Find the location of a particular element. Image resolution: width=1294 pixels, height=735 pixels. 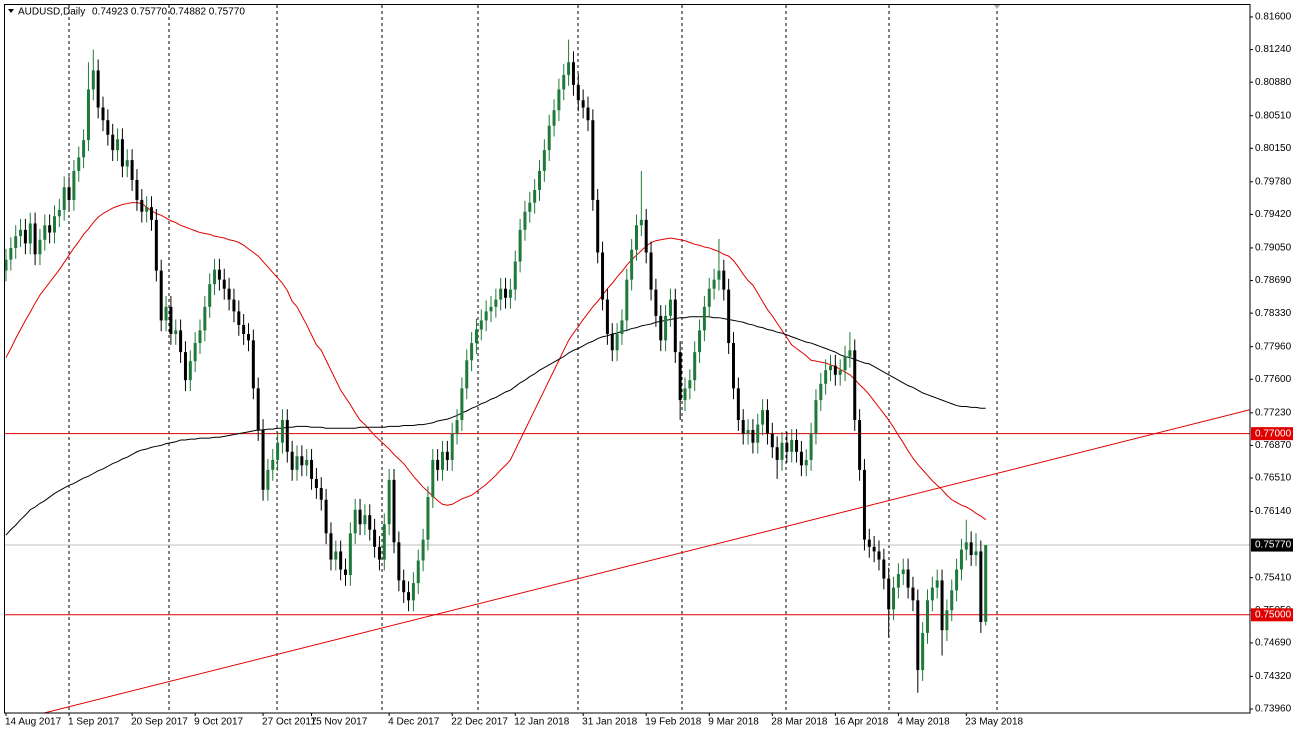

ohlc-label: 0.74923 0.75770 0.74882 0.75770 is located at coordinates (168, 12).